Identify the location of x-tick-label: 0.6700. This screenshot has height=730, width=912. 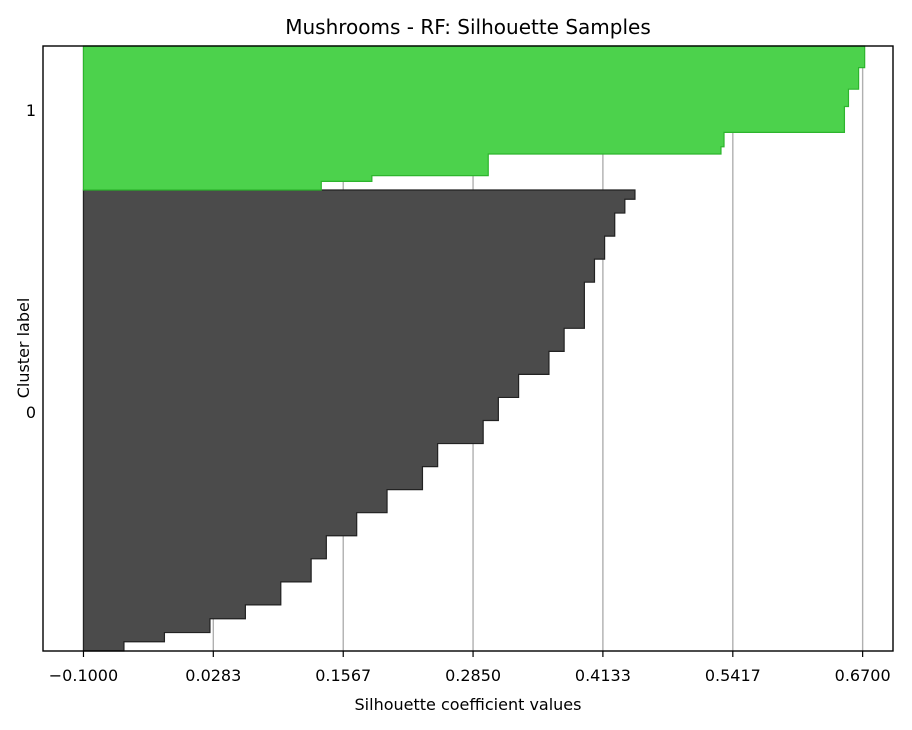
(863, 675).